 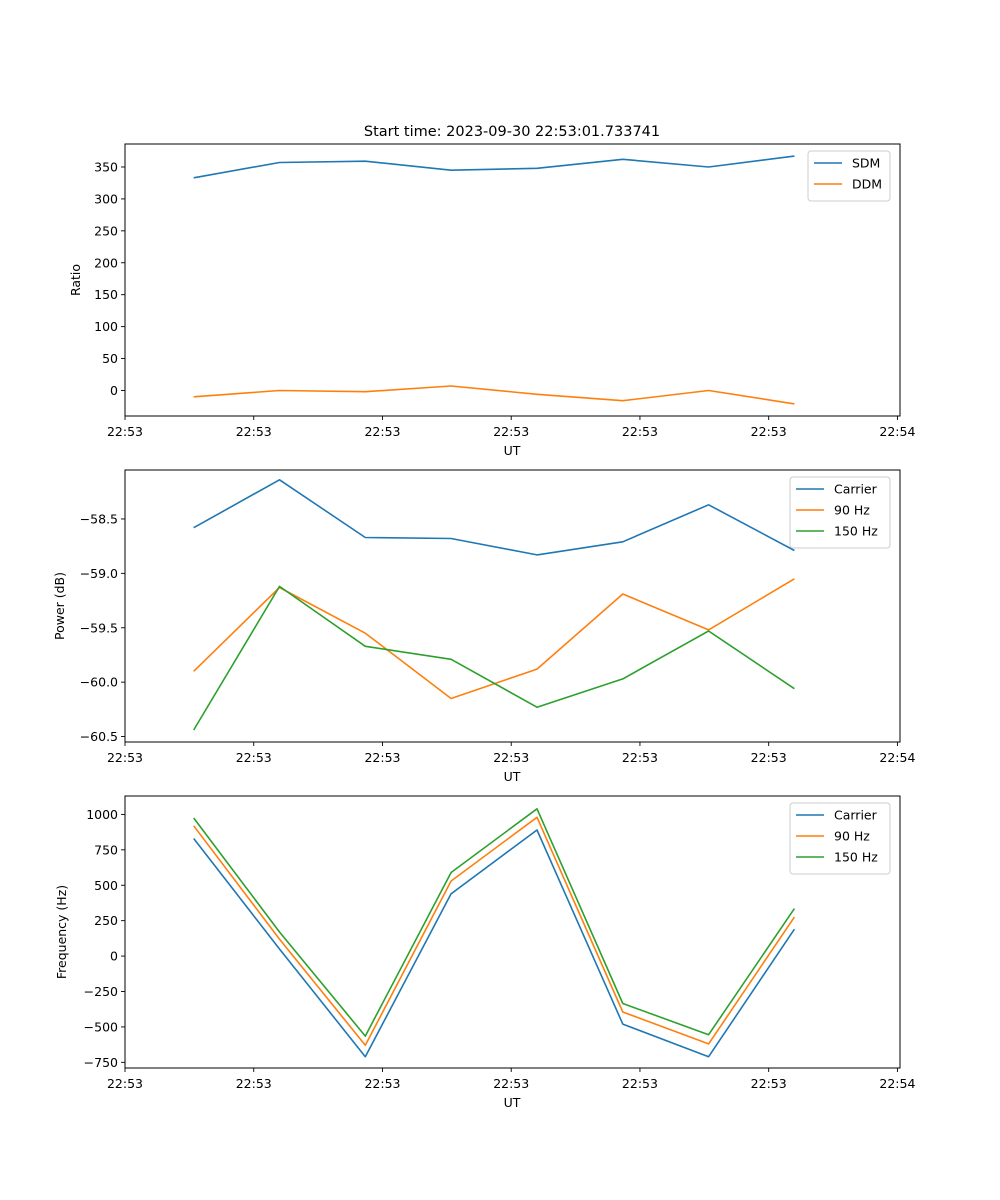 What do you see at coordinates (114, 390) in the screenshot?
I see `ratio-y-tick-label: 0` at bounding box center [114, 390].